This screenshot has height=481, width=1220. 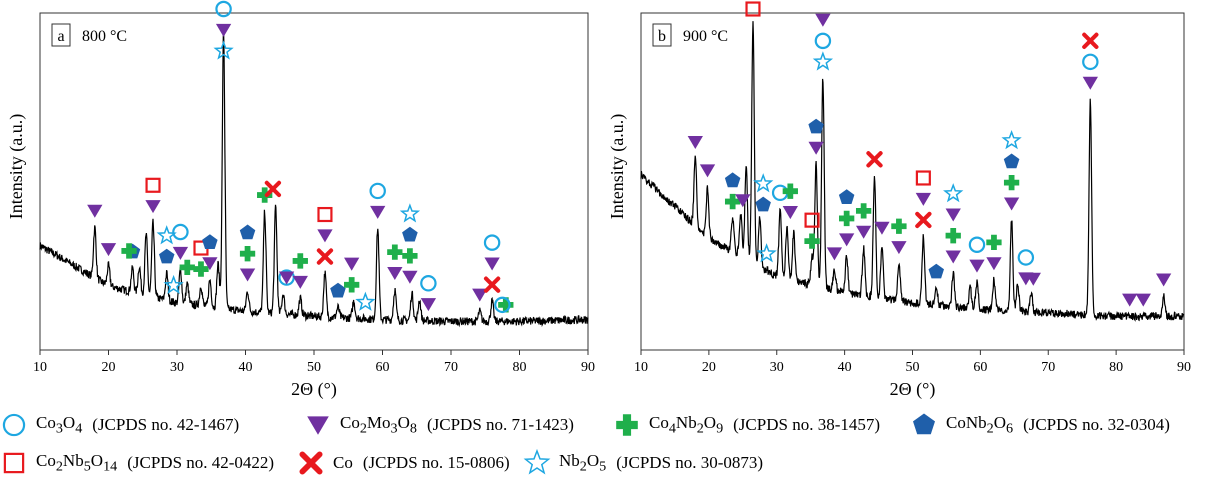 What do you see at coordinates (709, 367) in the screenshot?
I see `x-tick-label: 20` at bounding box center [709, 367].